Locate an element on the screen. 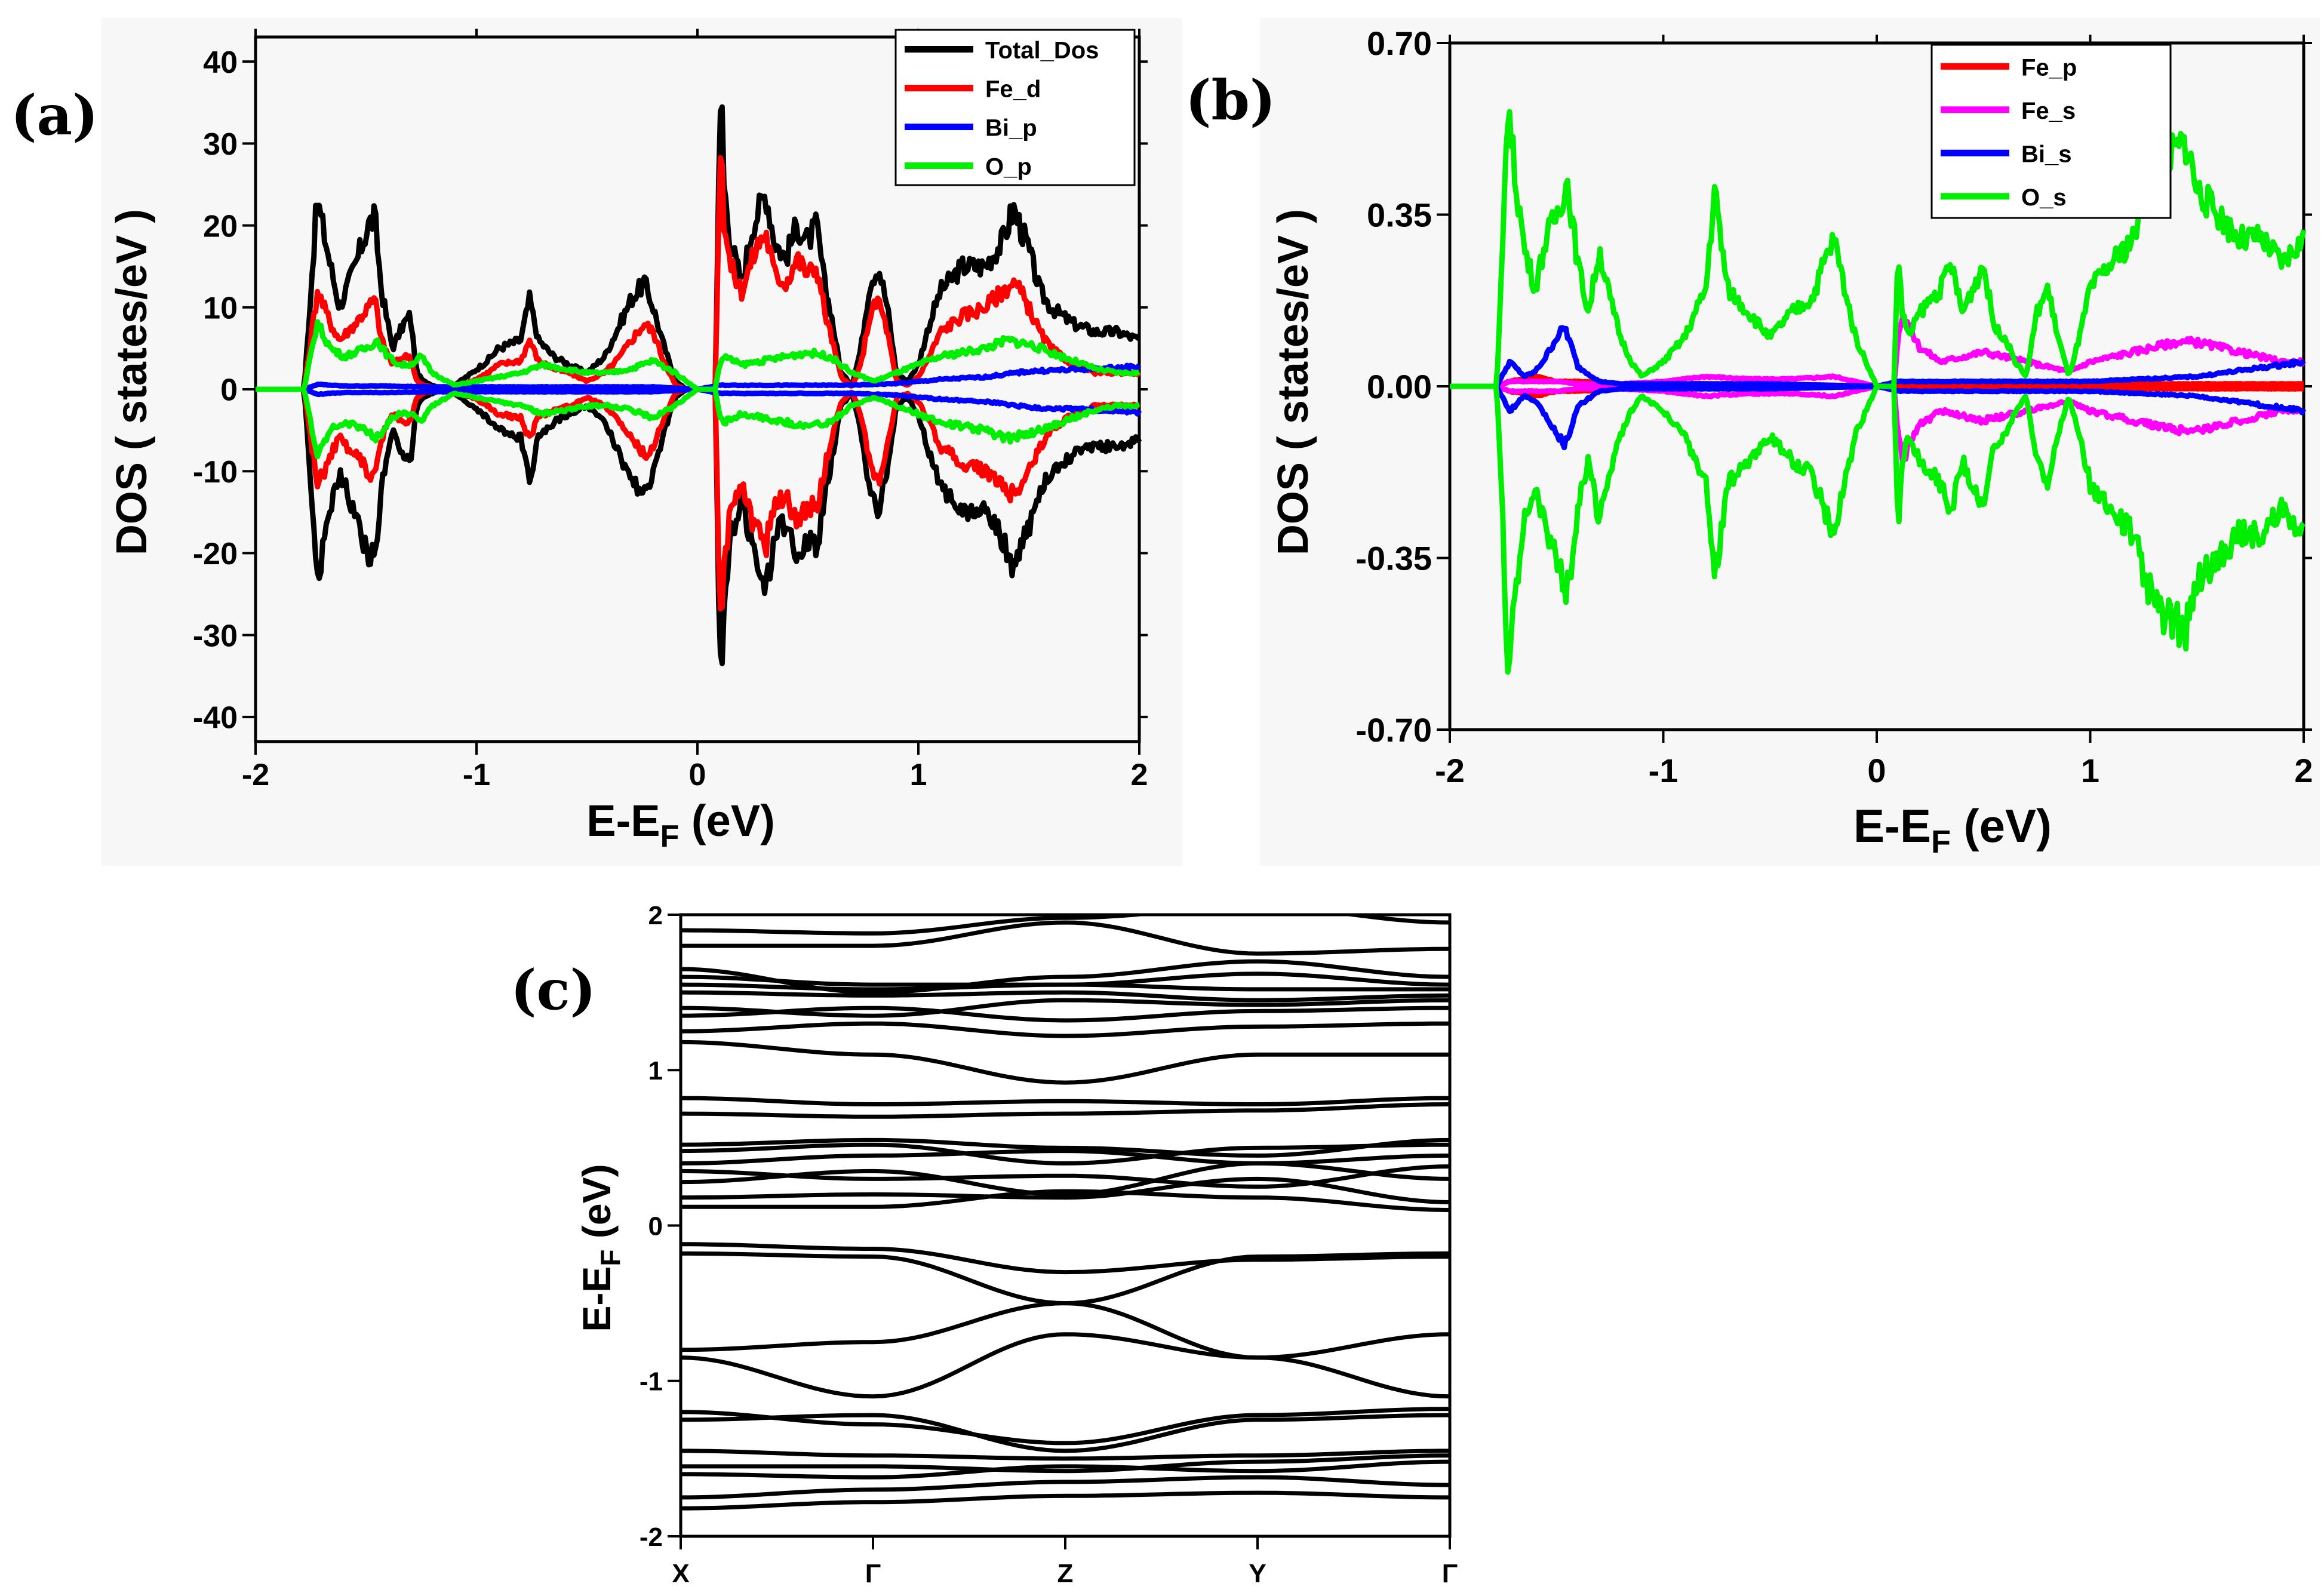 Image resolution: width=2321 pixels, height=1596 pixels. panel-c-ylabel-suffix: (eV) is located at coordinates (596, 1206).